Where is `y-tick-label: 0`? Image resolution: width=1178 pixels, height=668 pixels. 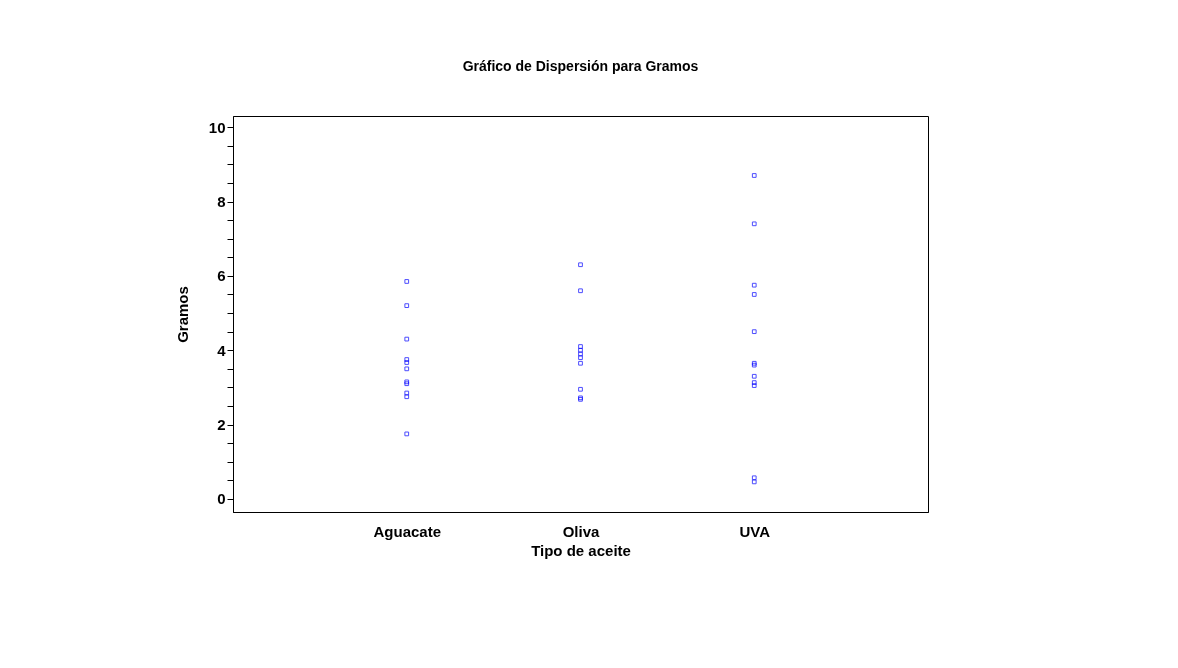 y-tick-label: 0 is located at coordinates (221, 499).